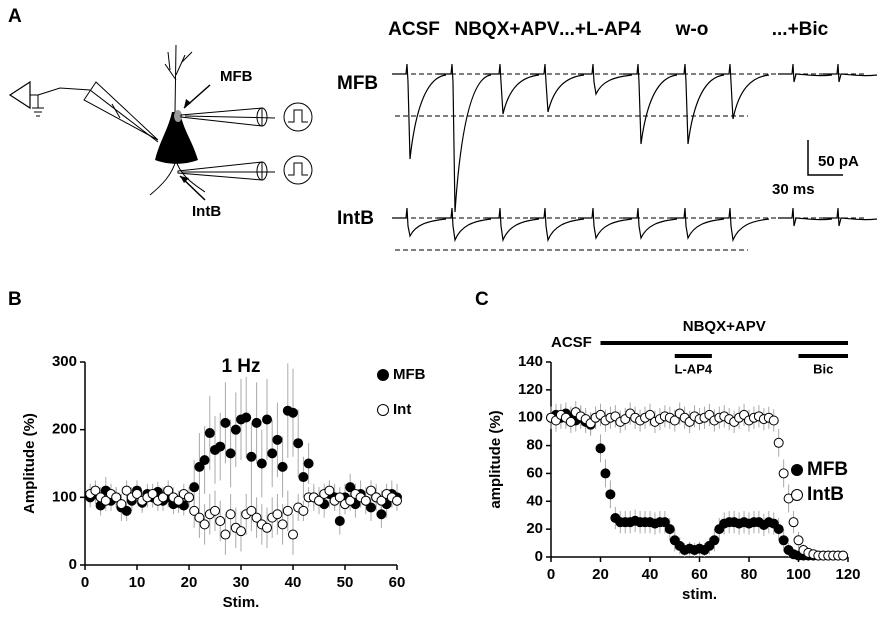 This screenshot has width=892, height=620. I want to click on condition-label: ACSF, so click(571, 342).